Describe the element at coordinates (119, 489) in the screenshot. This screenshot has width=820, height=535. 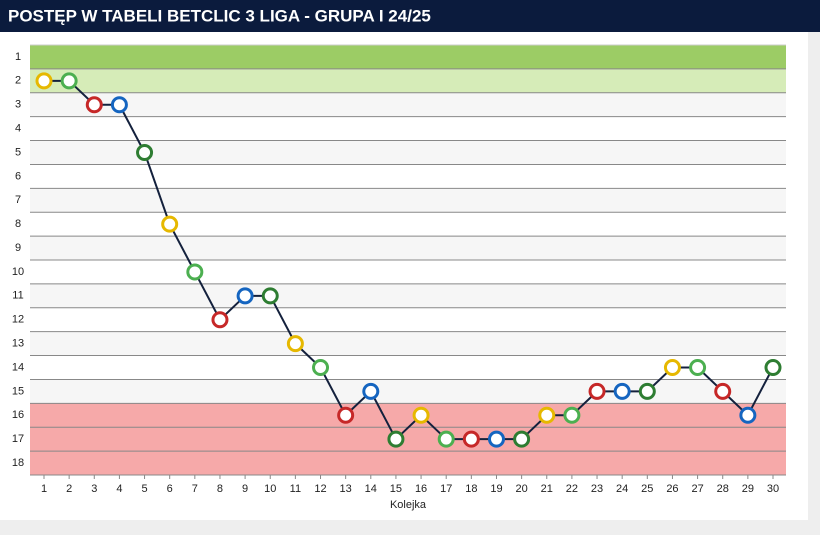
I see `x-tick-label: 4` at that location.